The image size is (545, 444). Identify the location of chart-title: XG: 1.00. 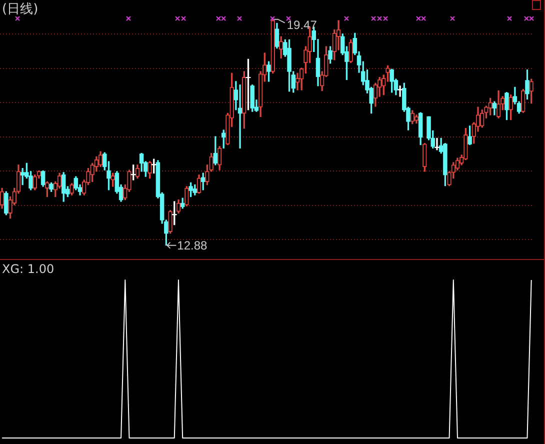
(28, 269).